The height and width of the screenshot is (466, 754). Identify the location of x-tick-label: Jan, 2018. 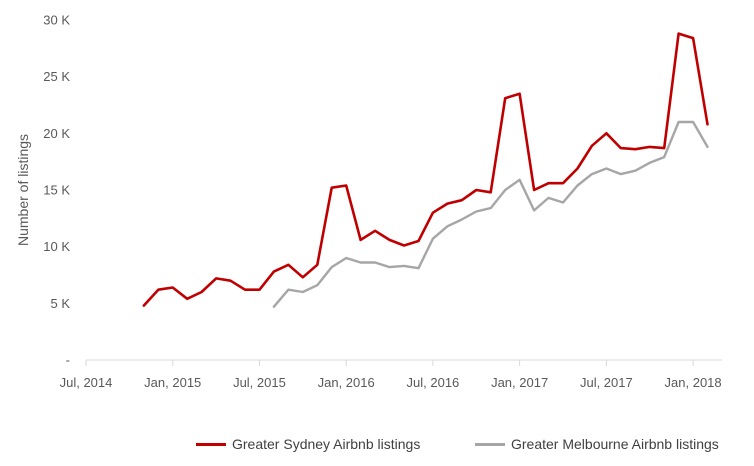
(693, 382).